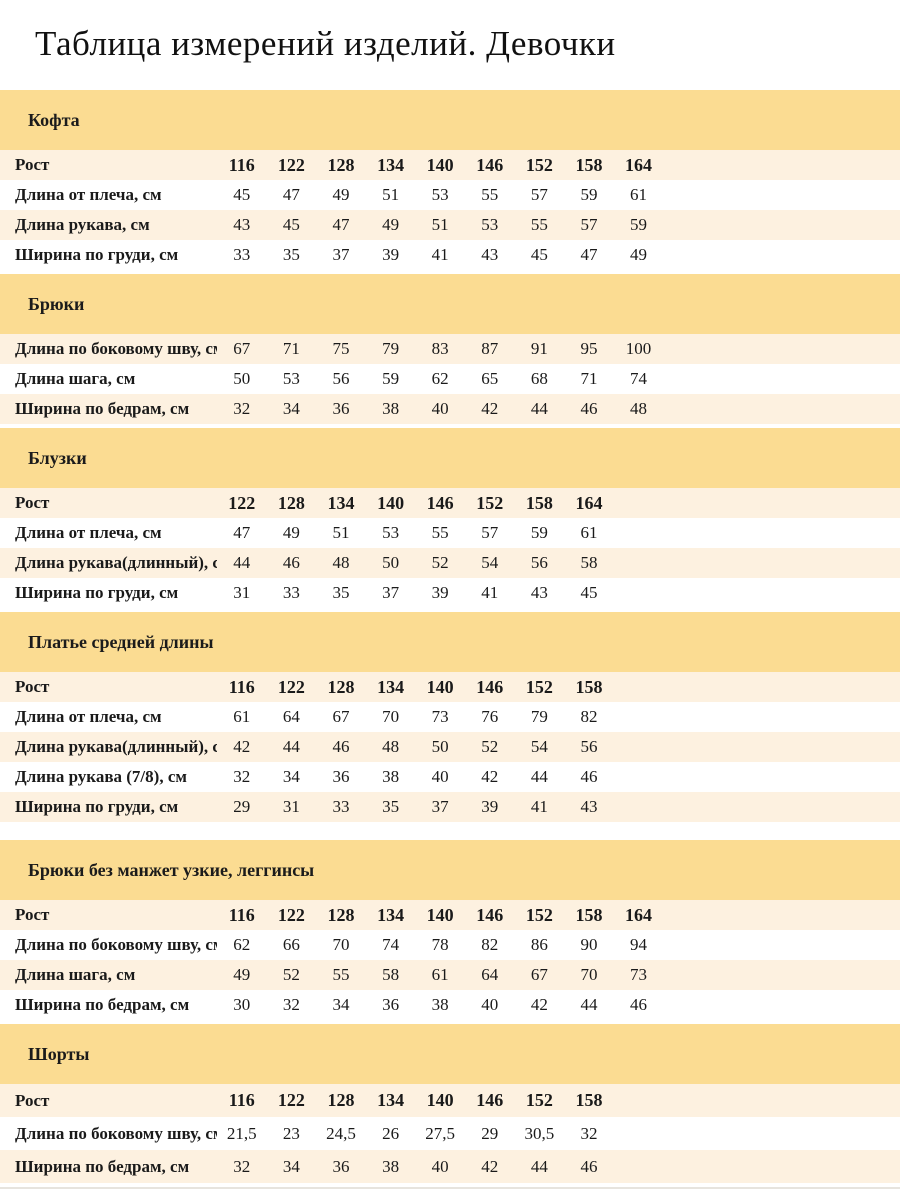 This screenshot has height=1200, width=900. I want to click on value-cell: 26, so click(391, 1133).